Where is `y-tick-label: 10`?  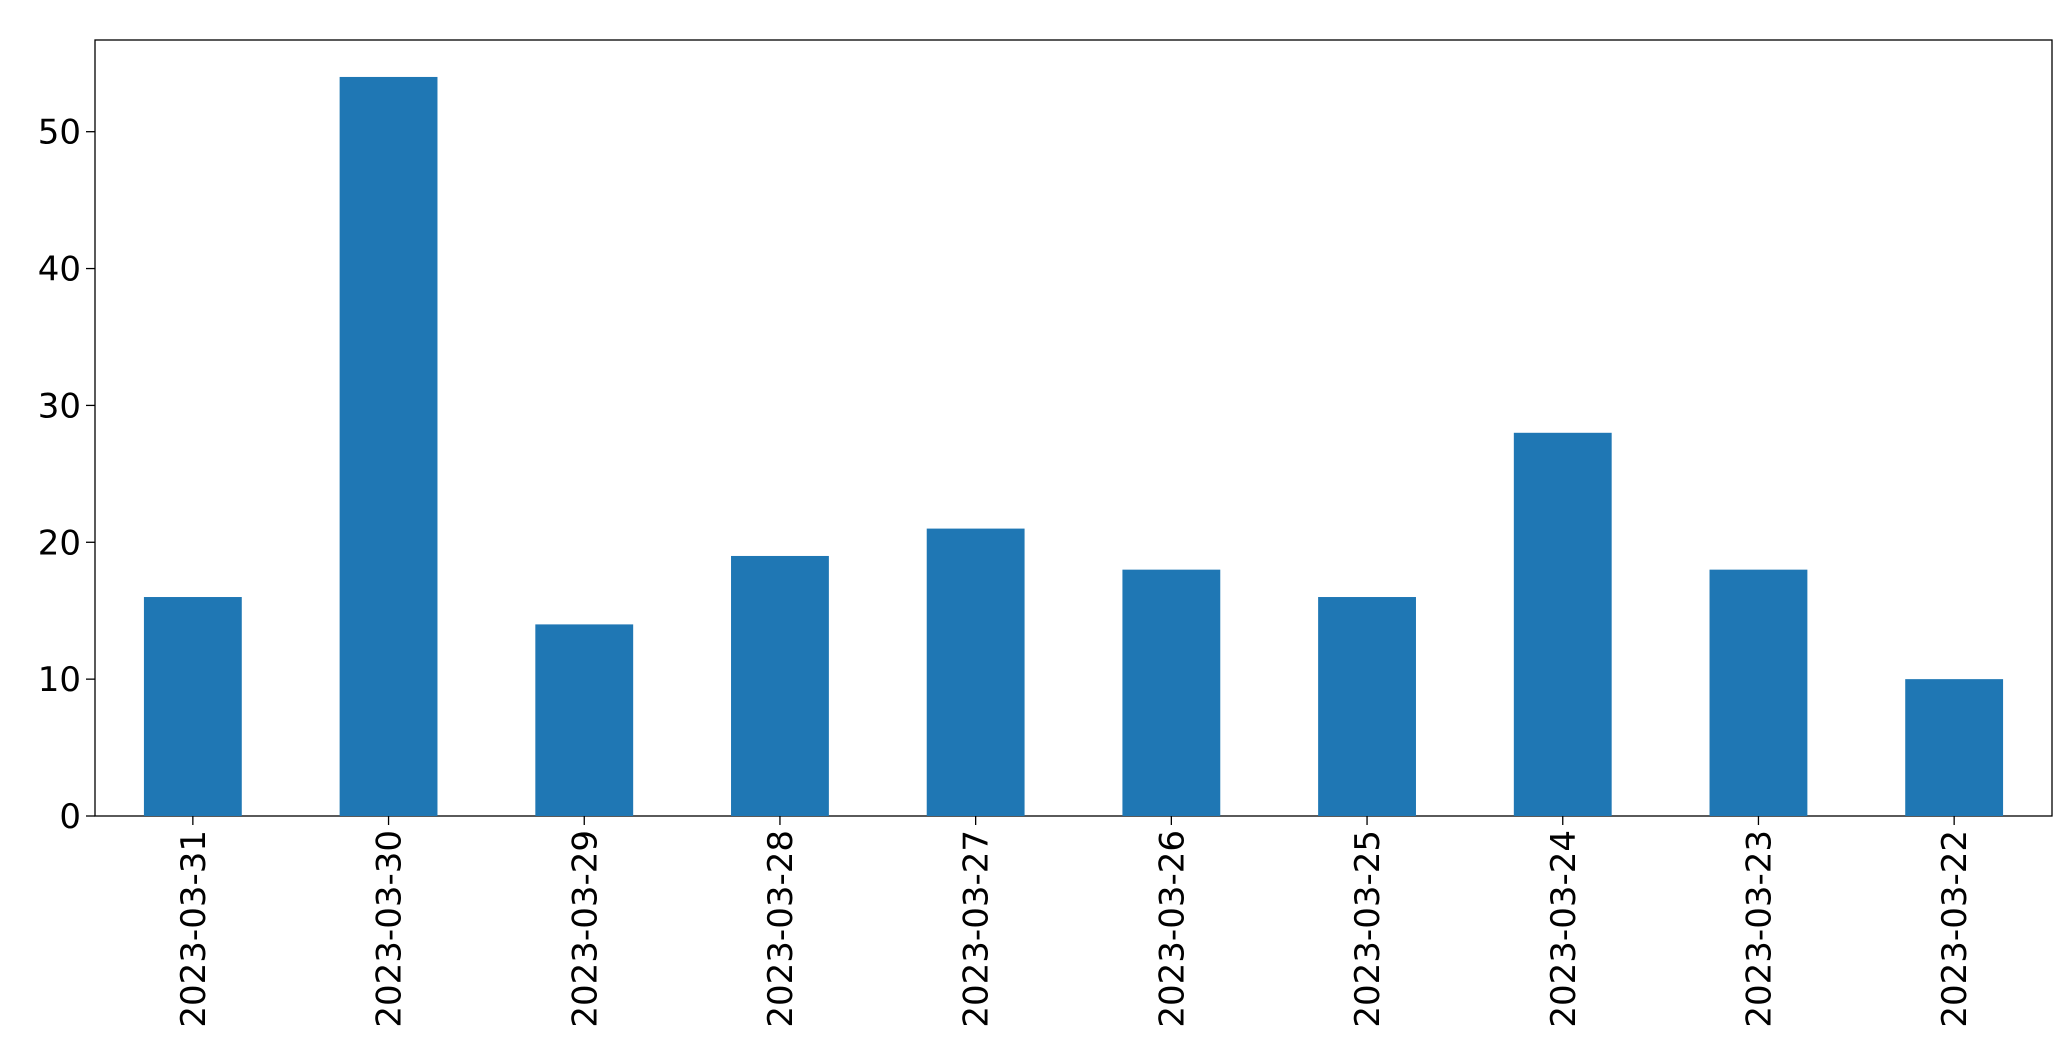
y-tick-label: 10 is located at coordinates (59, 680).